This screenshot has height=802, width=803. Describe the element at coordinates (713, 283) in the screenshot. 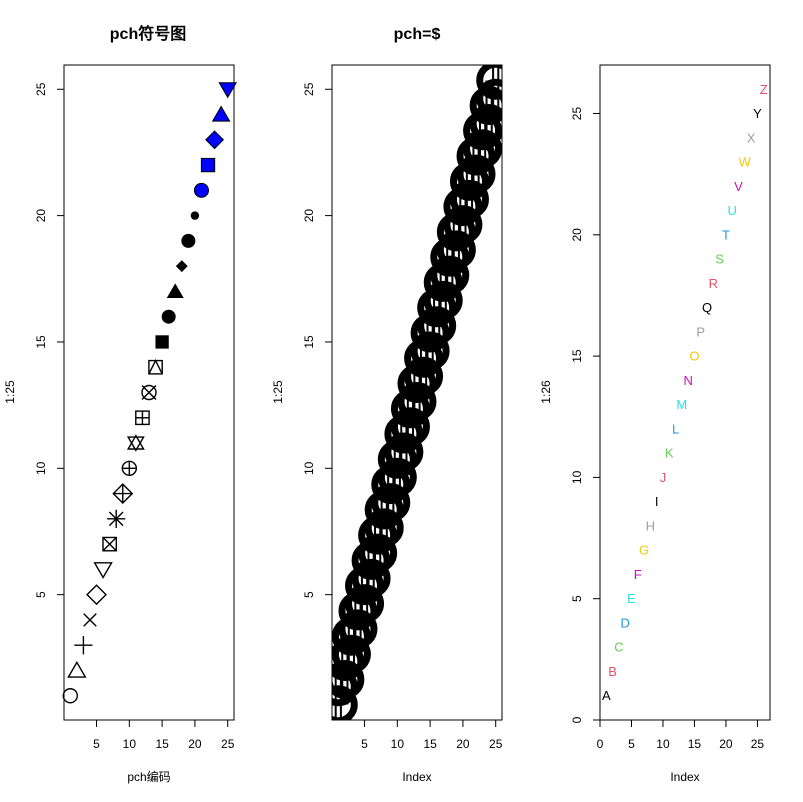

I see `letter-point: R` at that location.